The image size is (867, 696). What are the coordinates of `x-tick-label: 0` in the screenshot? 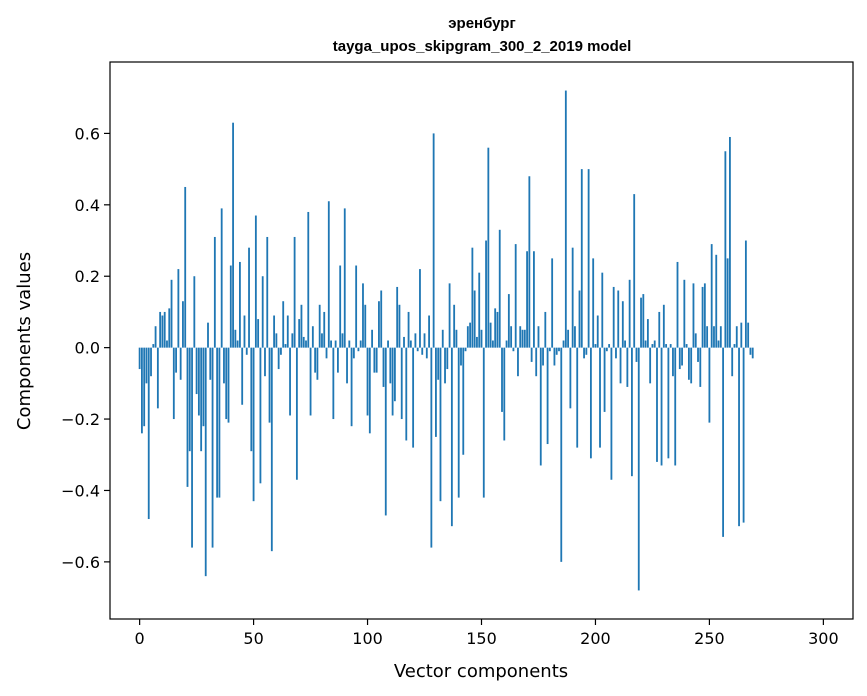 It's located at (140, 638).